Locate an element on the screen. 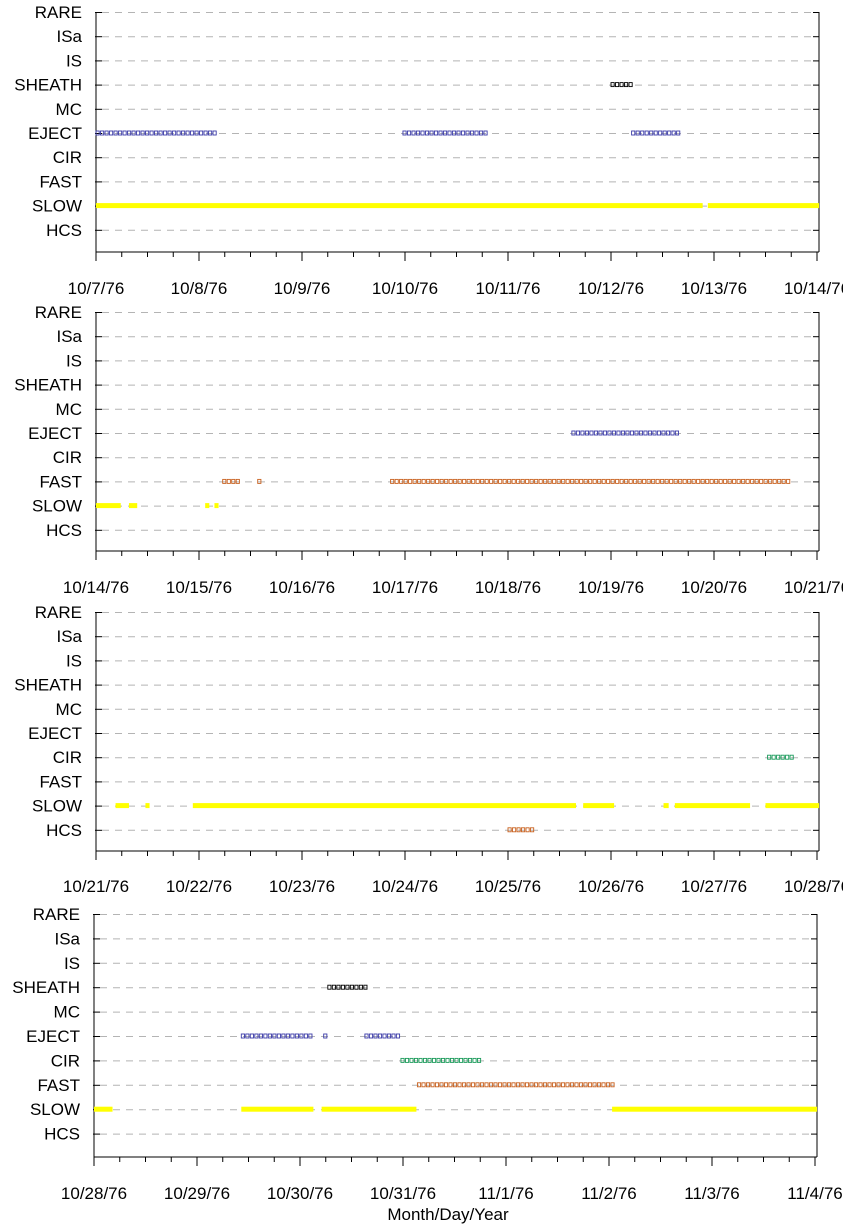 The width and height of the screenshot is (843, 1226). x-tick-label: 11/2/76 is located at coordinates (608, 1193).